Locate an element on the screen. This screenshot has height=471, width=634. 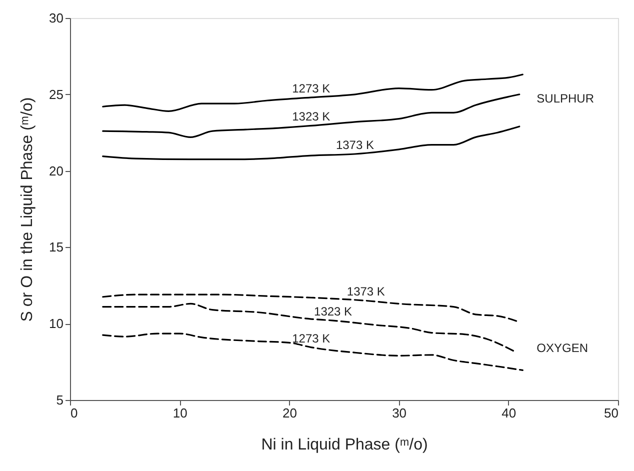
y-tick-label: 30 is located at coordinates (56, 18).